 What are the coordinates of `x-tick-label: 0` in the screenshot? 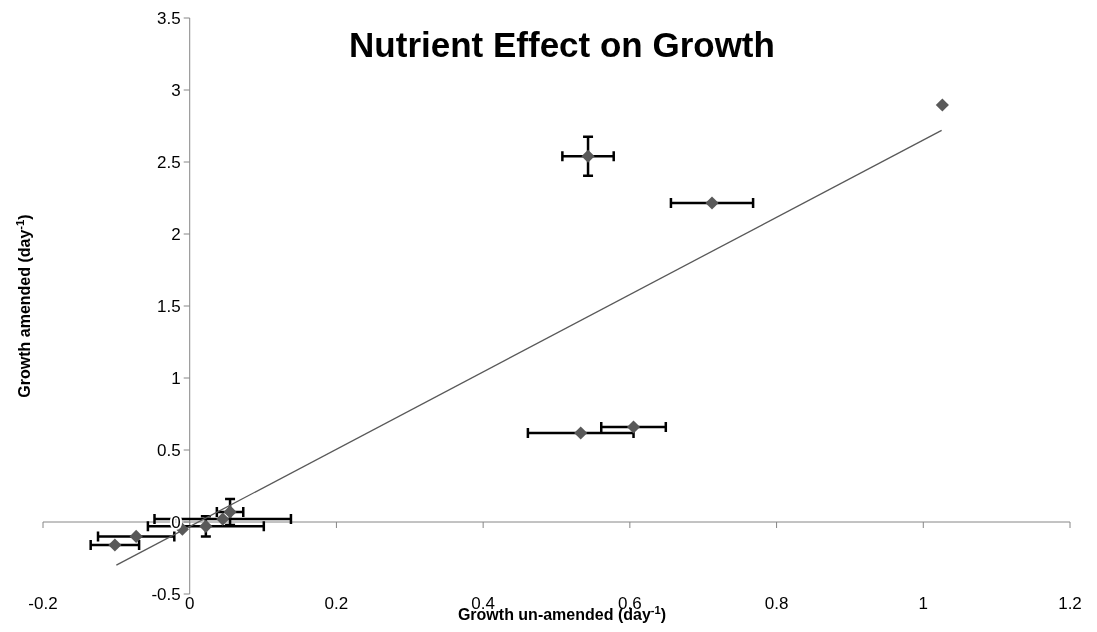 It's located at (189, 603).